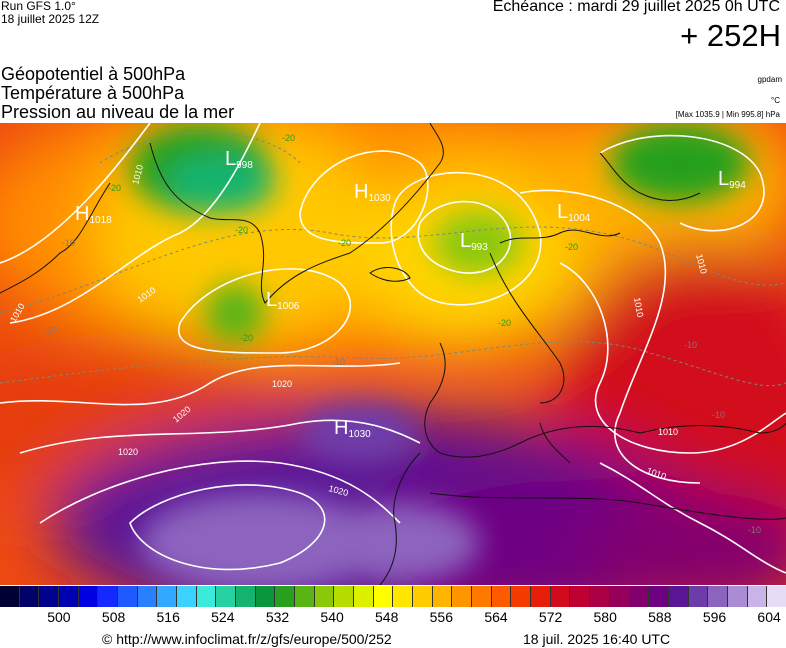 Image resolution: width=786 pixels, height=648 pixels. I want to click on pressure-range: [Max 1035.9 | Min 995.8] hPa, so click(727, 114).